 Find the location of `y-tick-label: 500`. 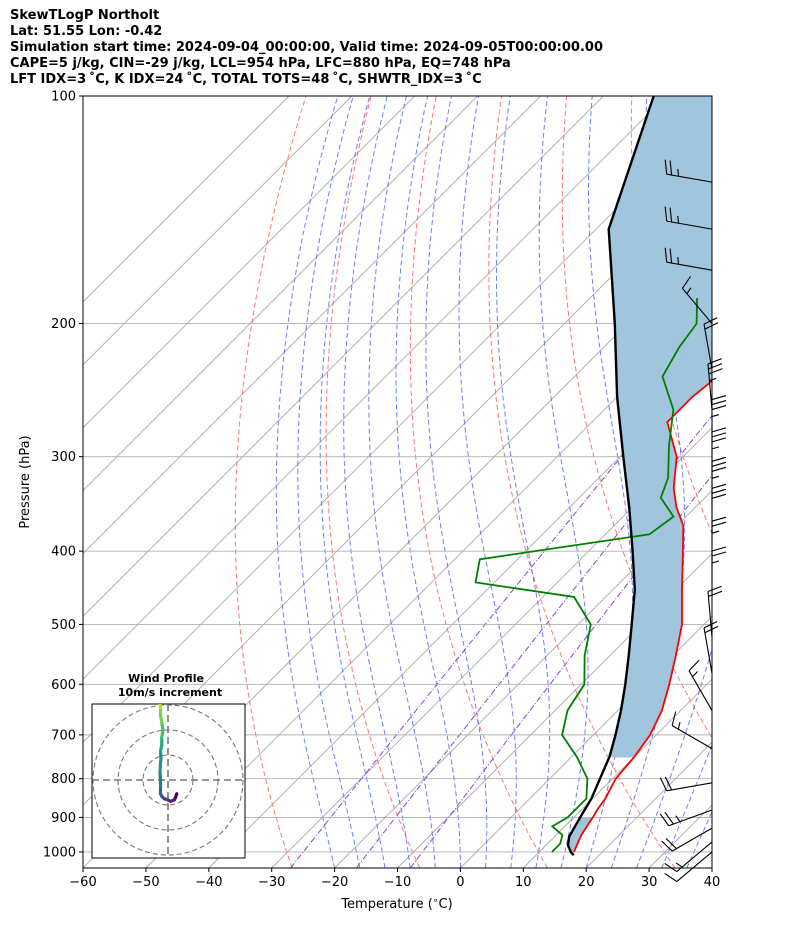

y-tick-label: 500 is located at coordinates (63, 625).